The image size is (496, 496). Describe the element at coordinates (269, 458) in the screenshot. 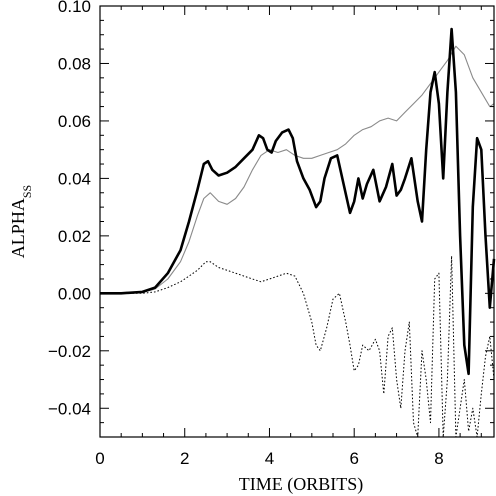

I see `x-tick-label: 4` at that location.